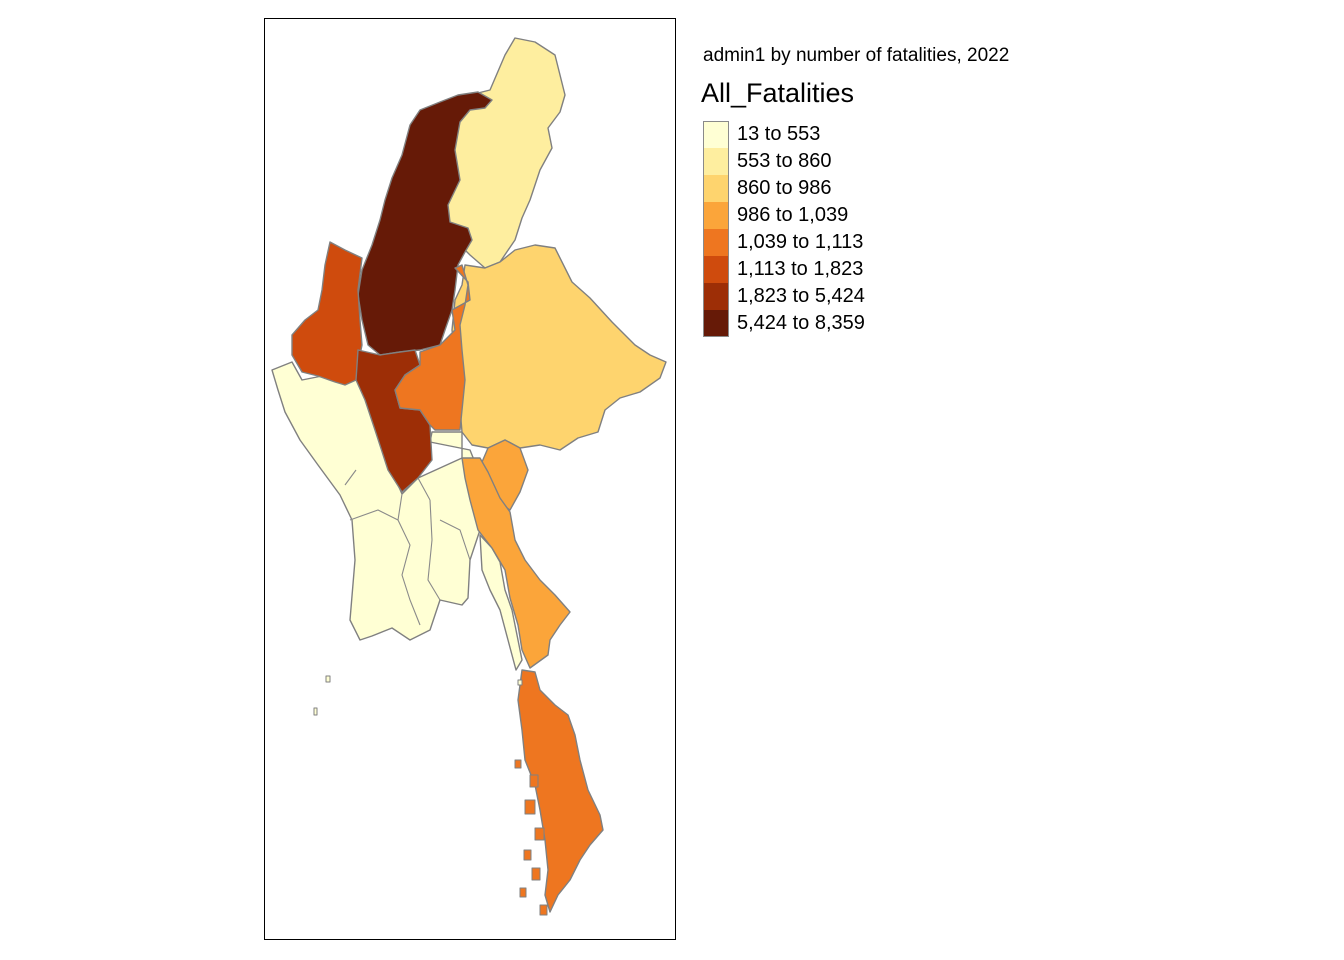 This screenshot has height=960, width=1344. What do you see at coordinates (559, 347) in the screenshot?
I see `region-shan` at bounding box center [559, 347].